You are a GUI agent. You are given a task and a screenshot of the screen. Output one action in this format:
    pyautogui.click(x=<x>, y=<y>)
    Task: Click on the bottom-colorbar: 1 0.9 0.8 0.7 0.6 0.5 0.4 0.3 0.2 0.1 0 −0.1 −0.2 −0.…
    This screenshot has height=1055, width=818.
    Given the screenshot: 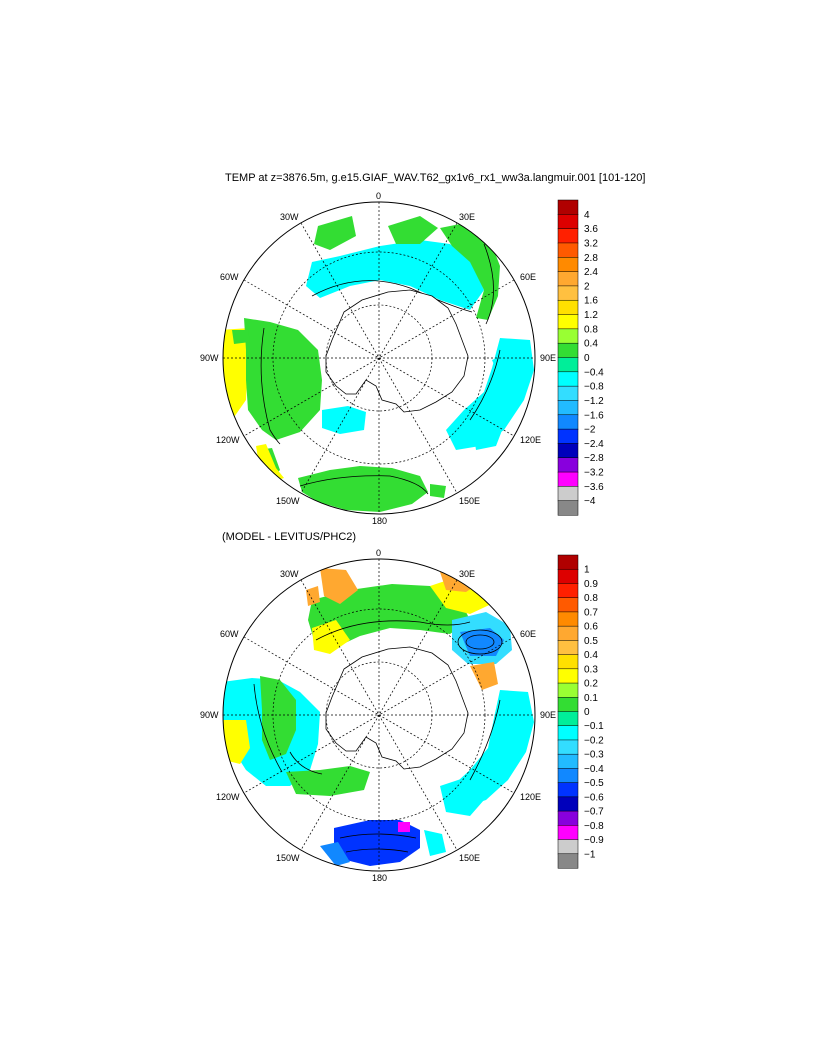 What is the action you would take?
    pyautogui.click(x=580, y=711)
    